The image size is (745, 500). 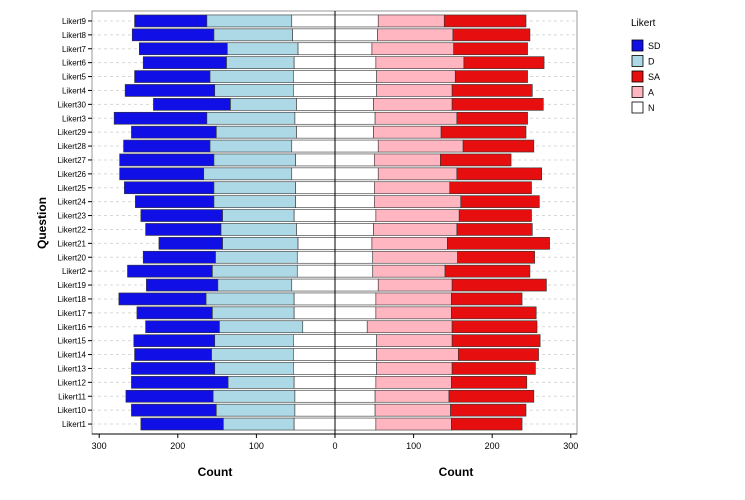 I want to click on category-label: Likert10, so click(x=72, y=410).